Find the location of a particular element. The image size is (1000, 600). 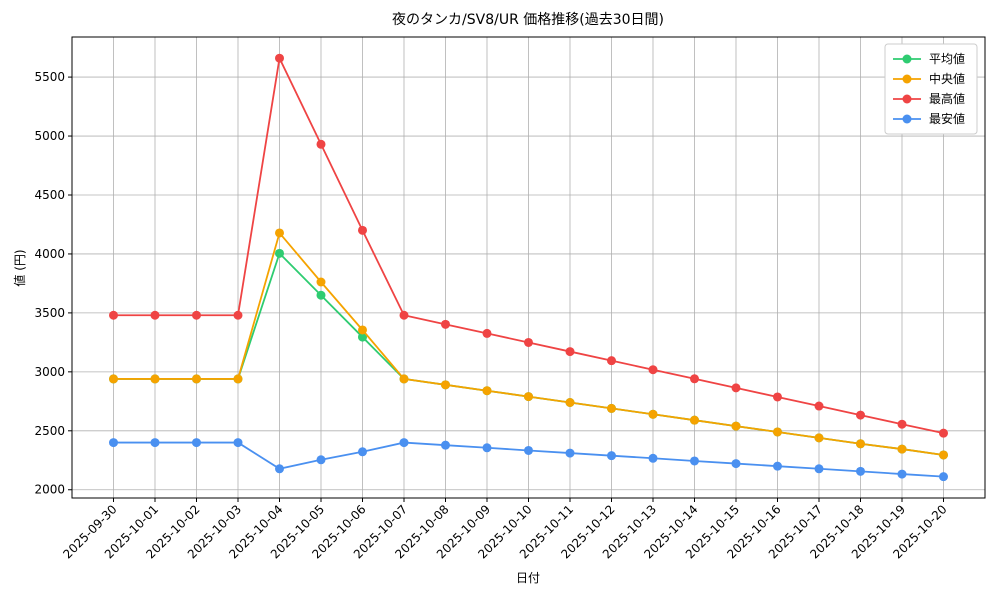

x-axis-label: 日付 is located at coordinates (528, 578).